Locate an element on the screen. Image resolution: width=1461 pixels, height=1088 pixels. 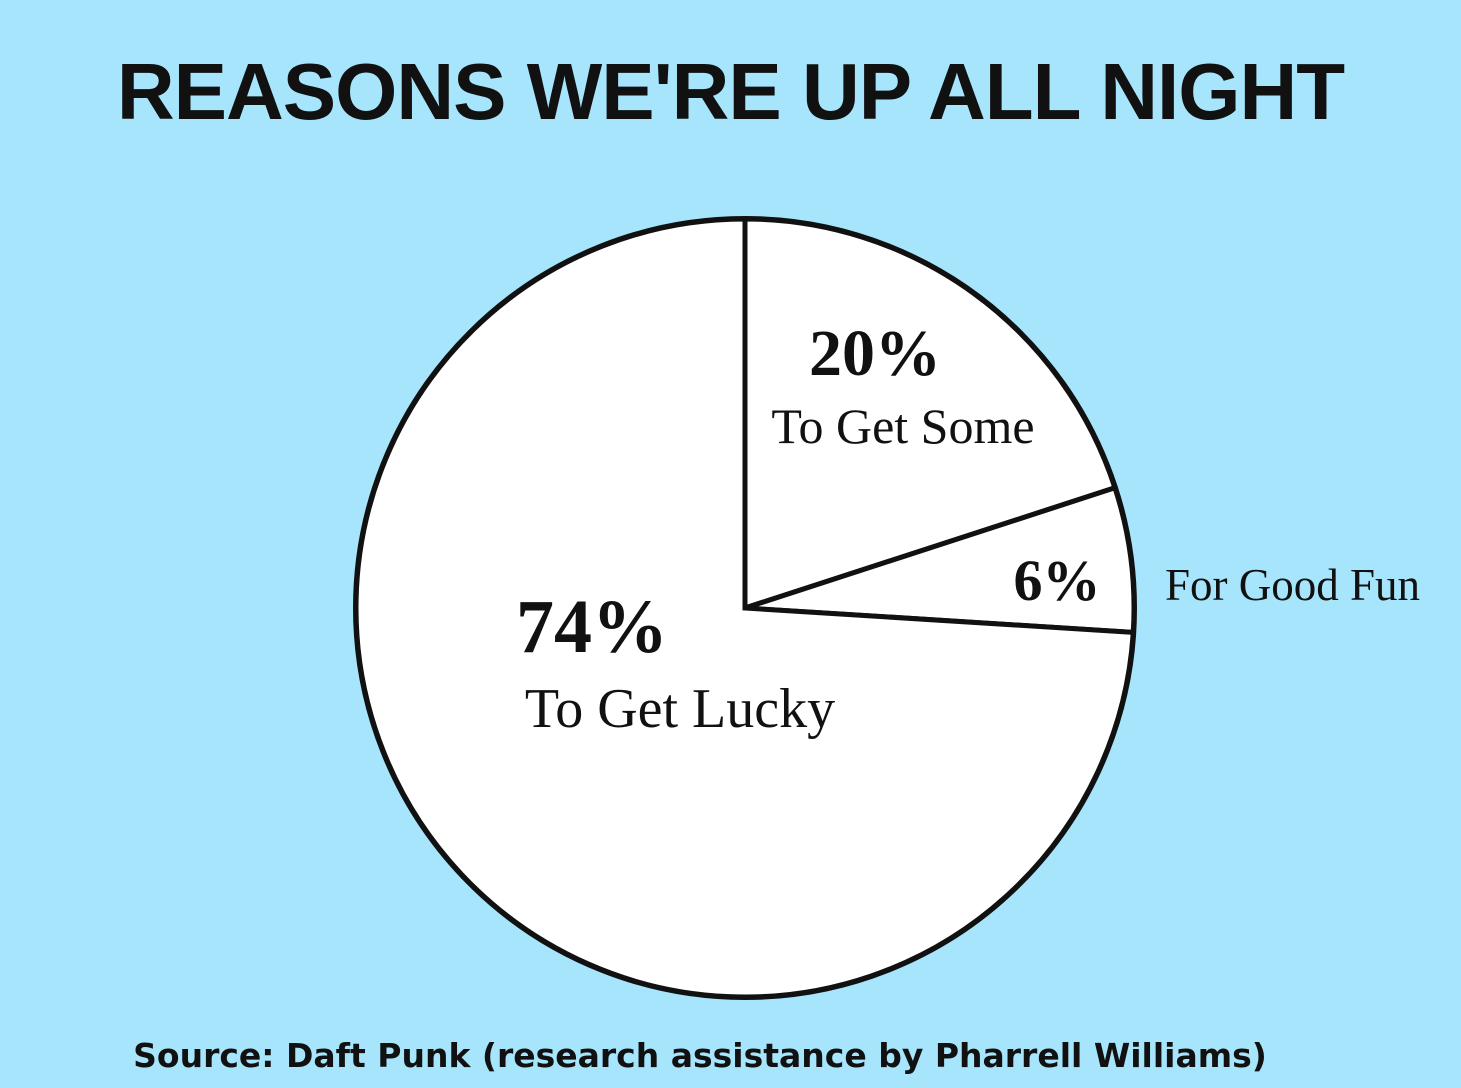
pie-slice-to-get-some is located at coordinates (930, 414).